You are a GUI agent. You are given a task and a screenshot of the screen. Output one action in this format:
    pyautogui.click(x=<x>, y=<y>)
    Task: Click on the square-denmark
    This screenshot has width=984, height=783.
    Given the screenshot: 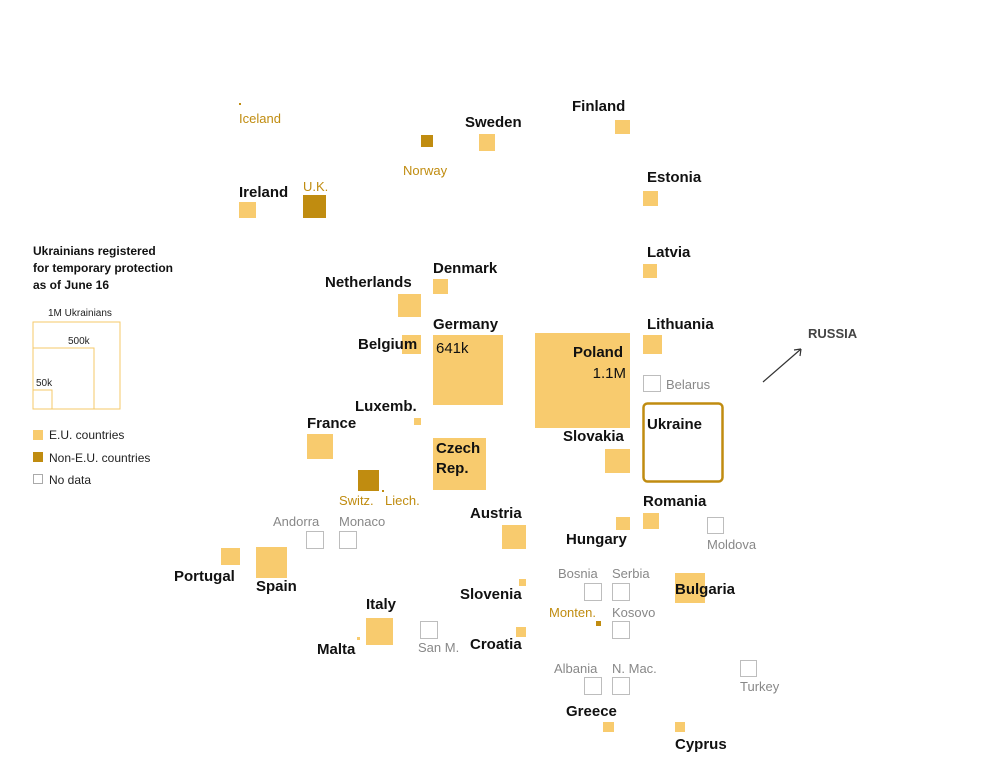 What is the action you would take?
    pyautogui.click(x=440, y=286)
    